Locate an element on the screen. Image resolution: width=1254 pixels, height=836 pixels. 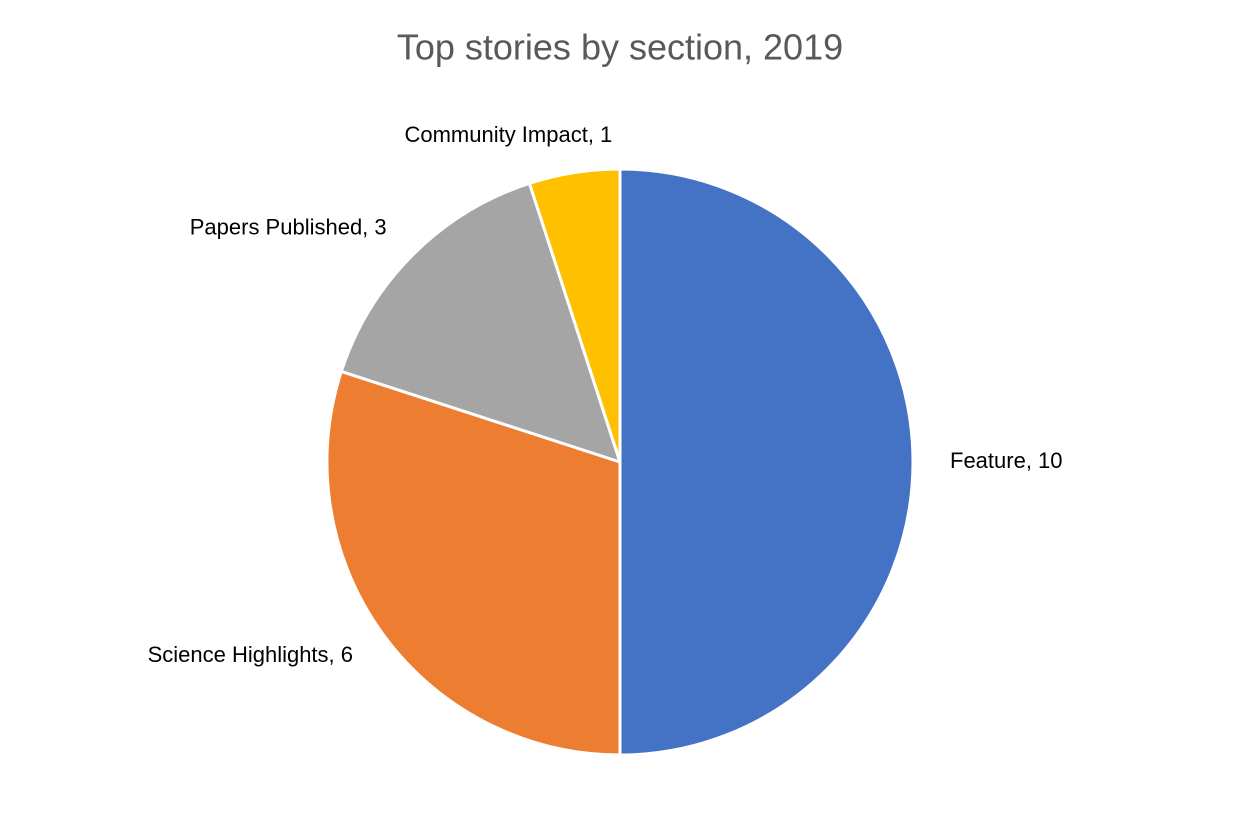
data-label: Community Impact, 1 is located at coordinates (508, 134).